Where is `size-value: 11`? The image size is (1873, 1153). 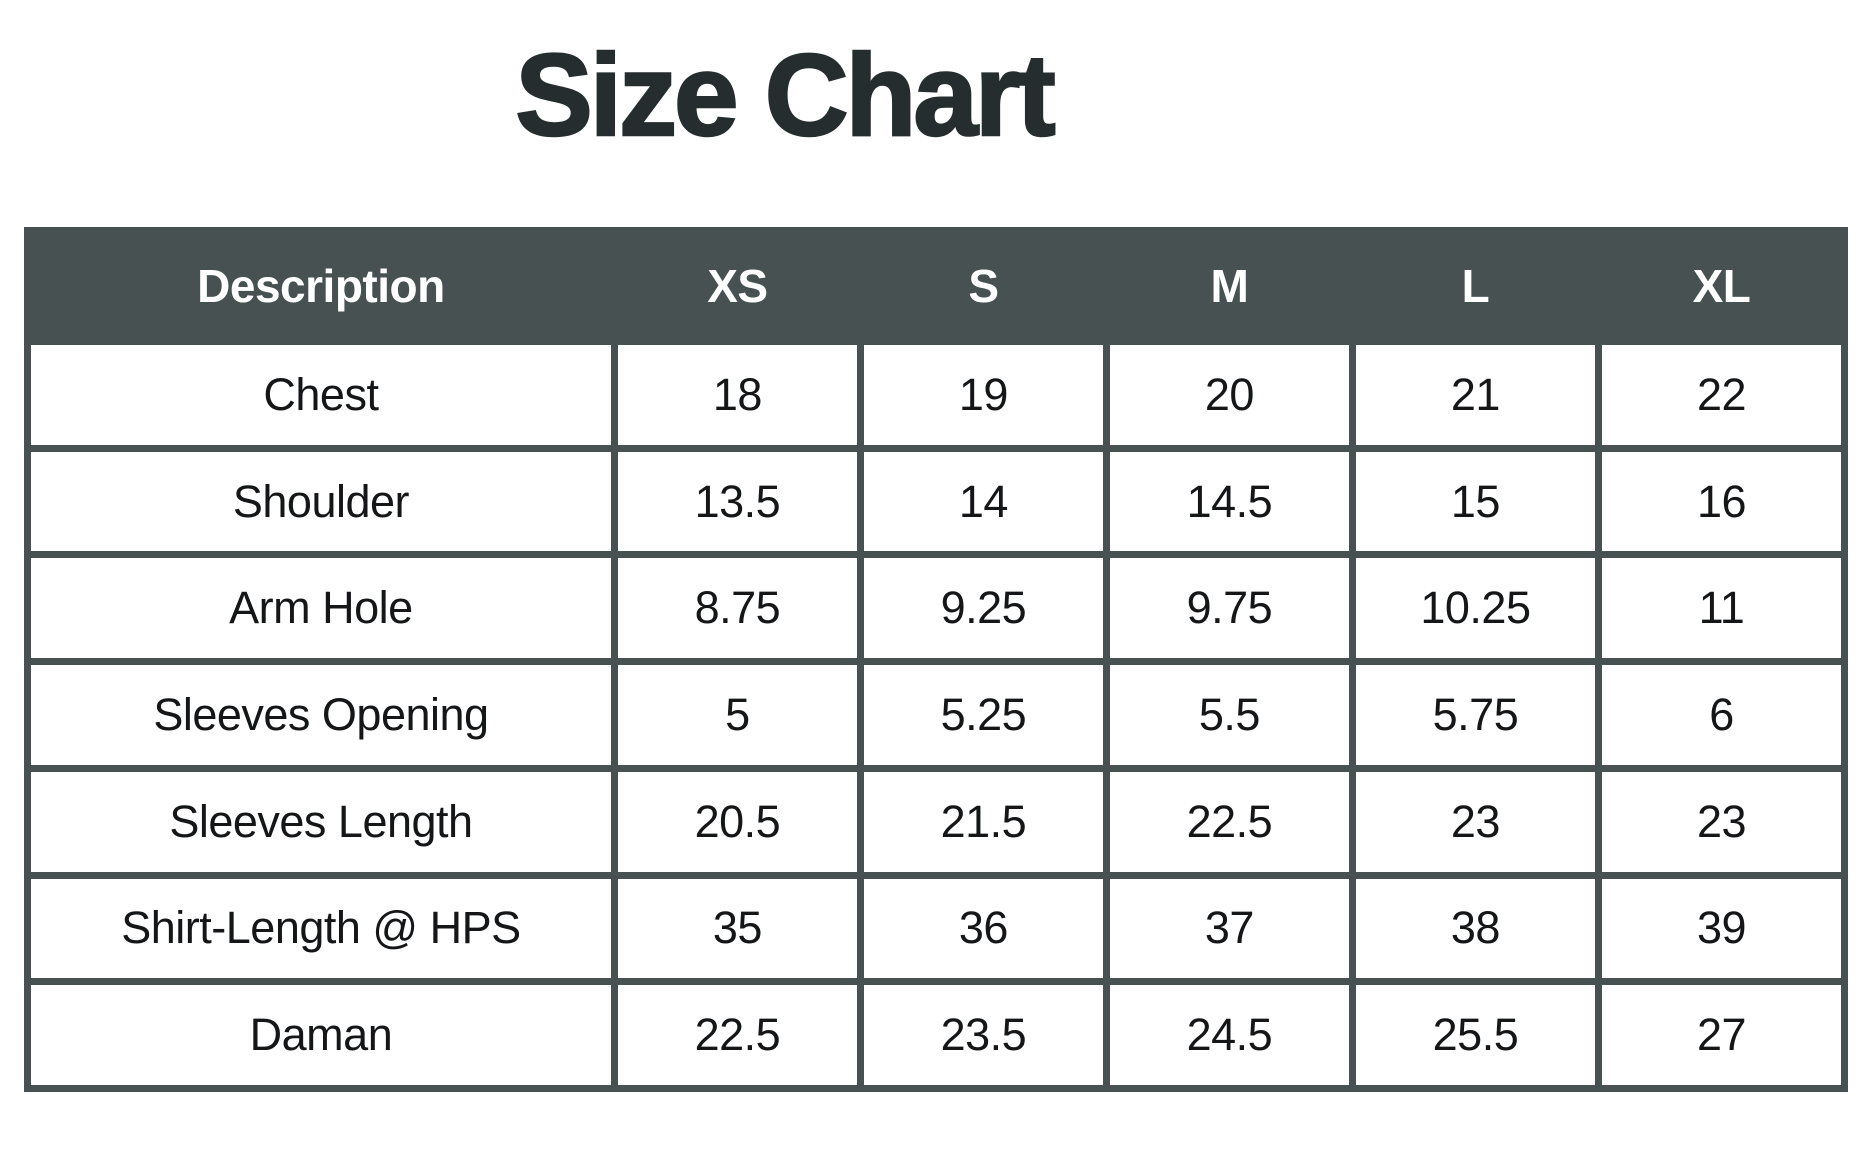
size-value: 11 is located at coordinates (1721, 608).